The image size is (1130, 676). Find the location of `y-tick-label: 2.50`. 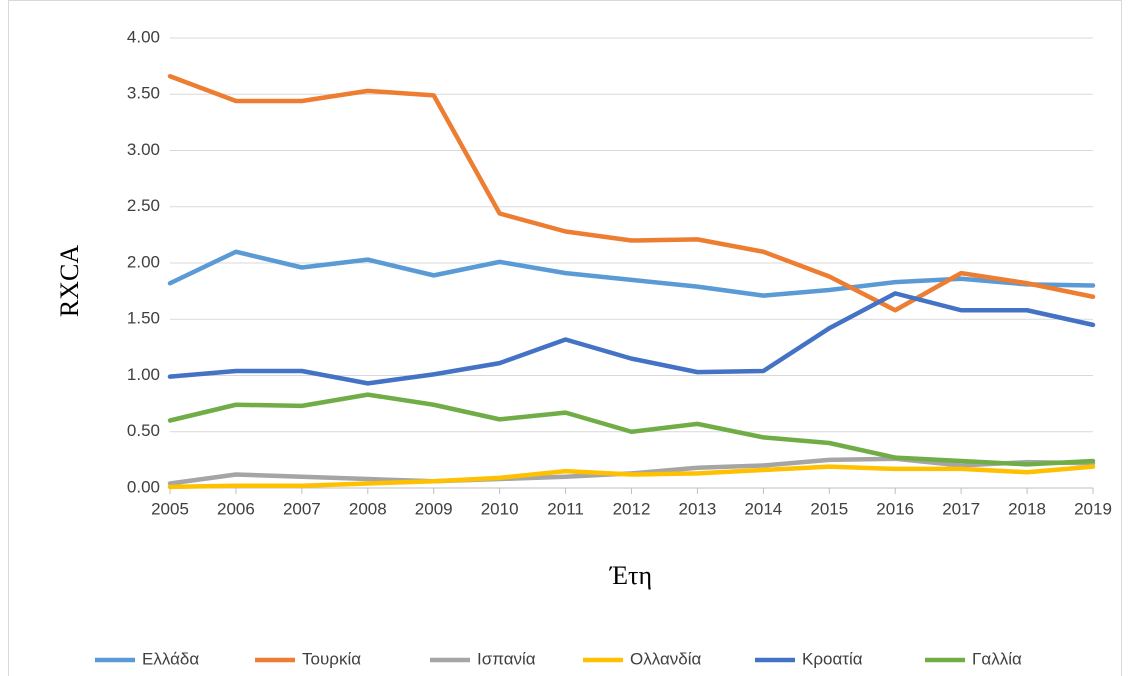

y-tick-label: 2.50 is located at coordinates (143, 205).